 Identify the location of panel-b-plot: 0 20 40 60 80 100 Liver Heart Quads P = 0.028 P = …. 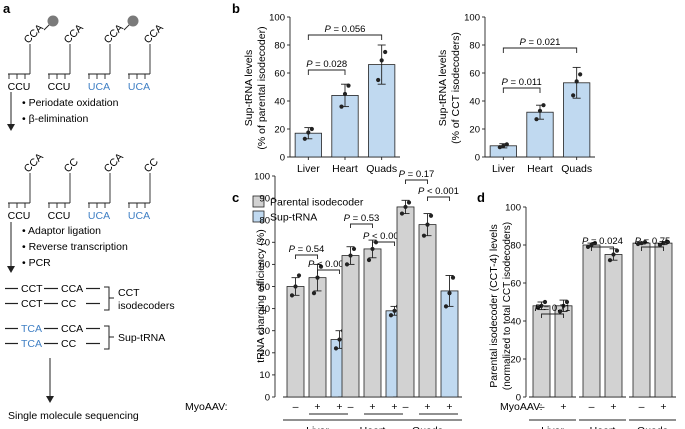
(334, 93).